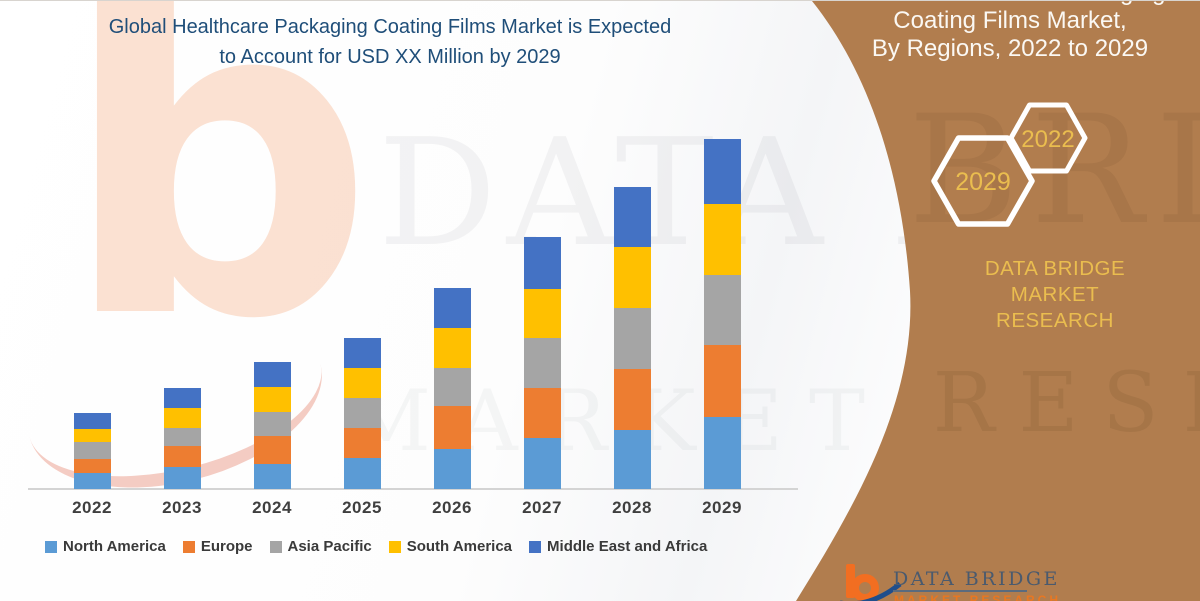  I want to click on legend-label-north-america: North America, so click(114, 546).